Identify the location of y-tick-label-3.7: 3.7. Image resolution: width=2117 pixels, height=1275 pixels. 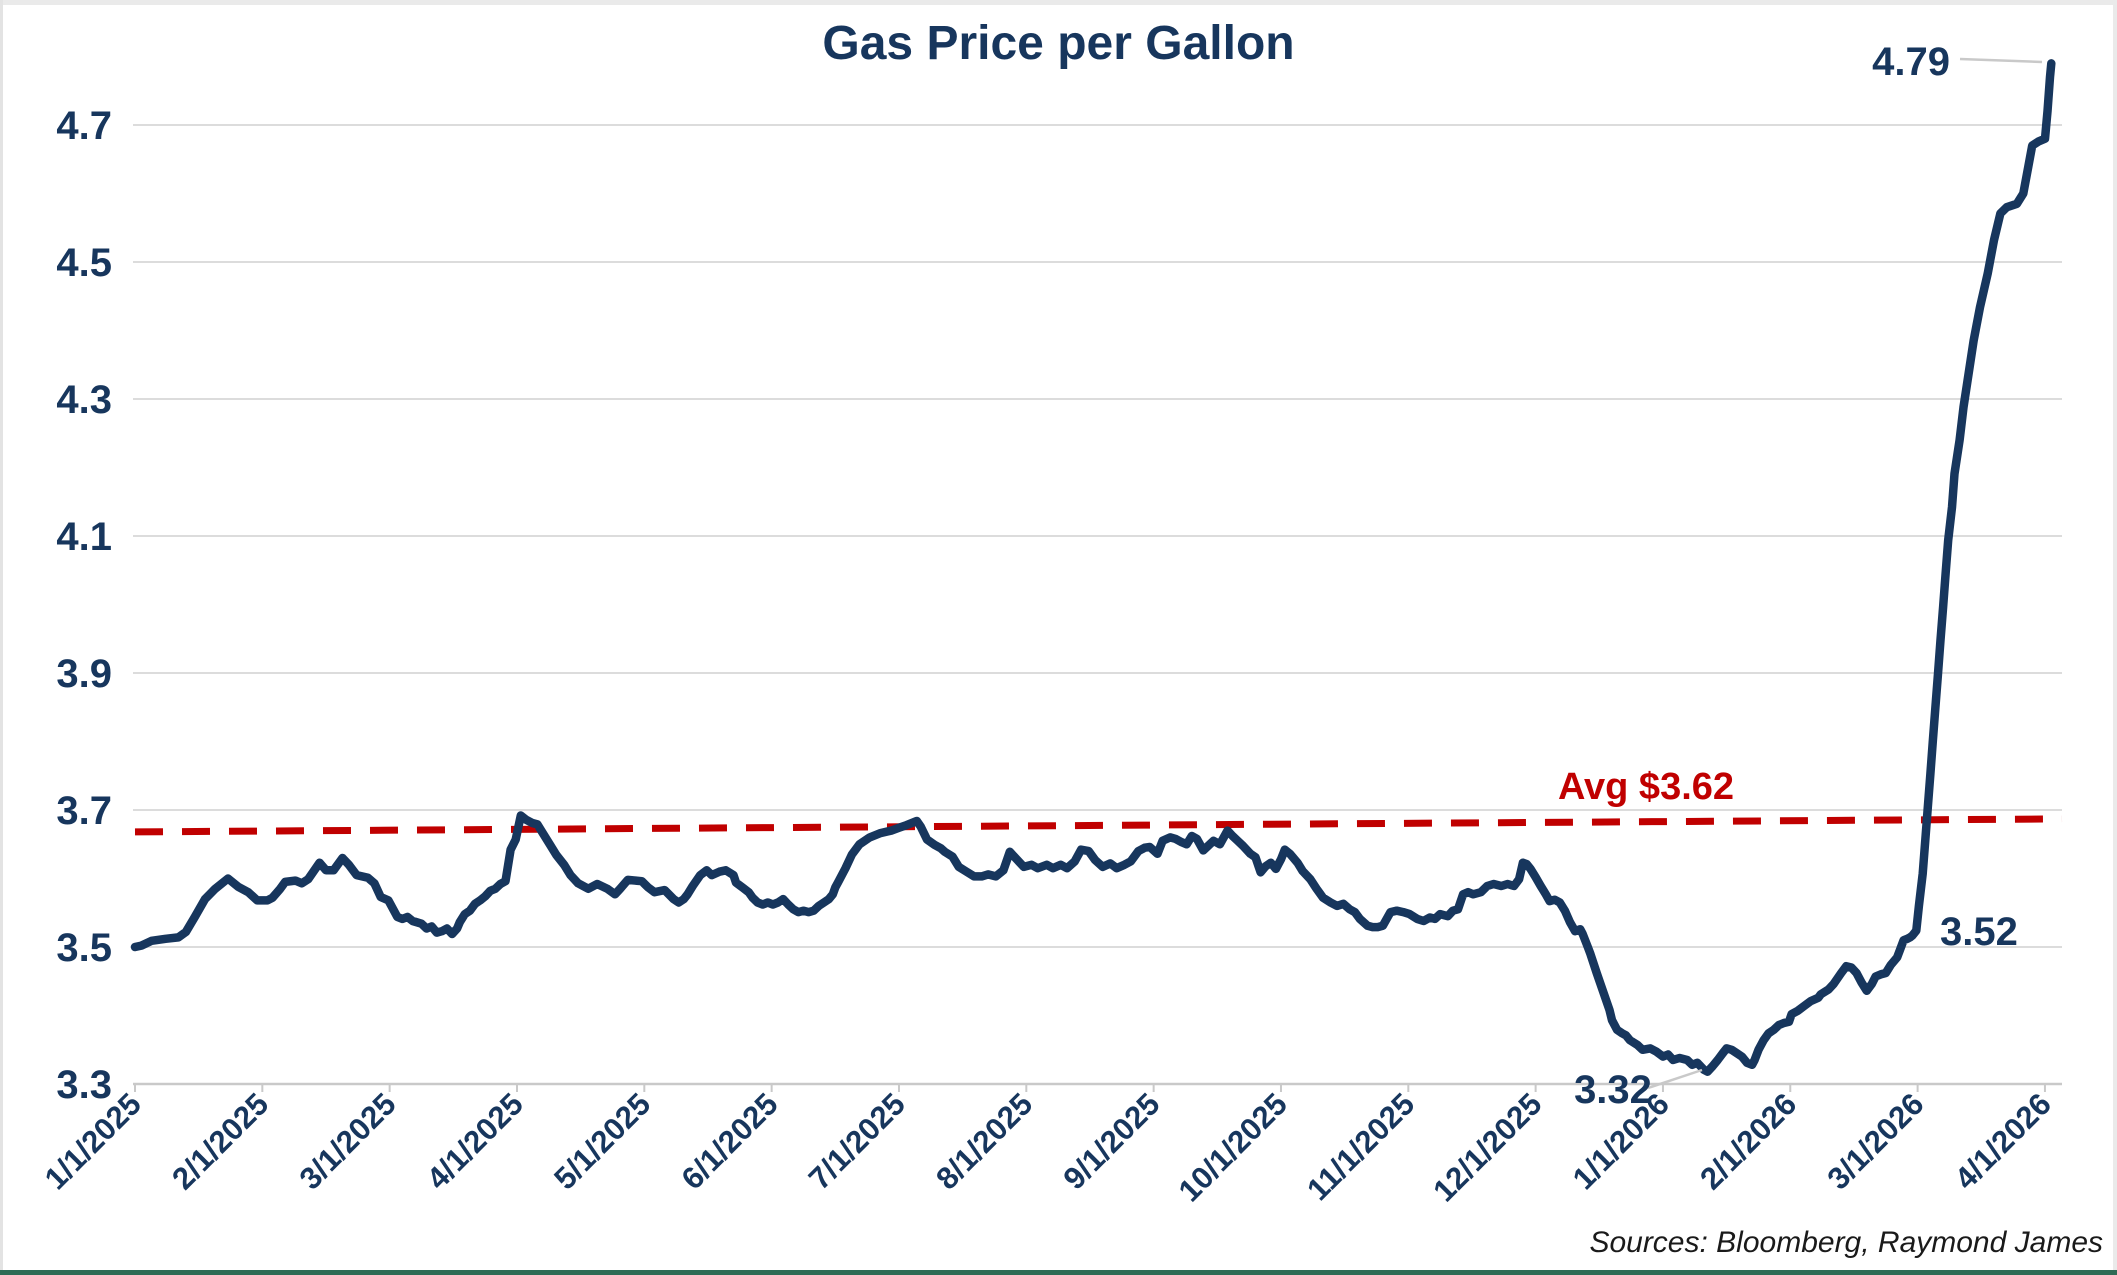
(84, 811).